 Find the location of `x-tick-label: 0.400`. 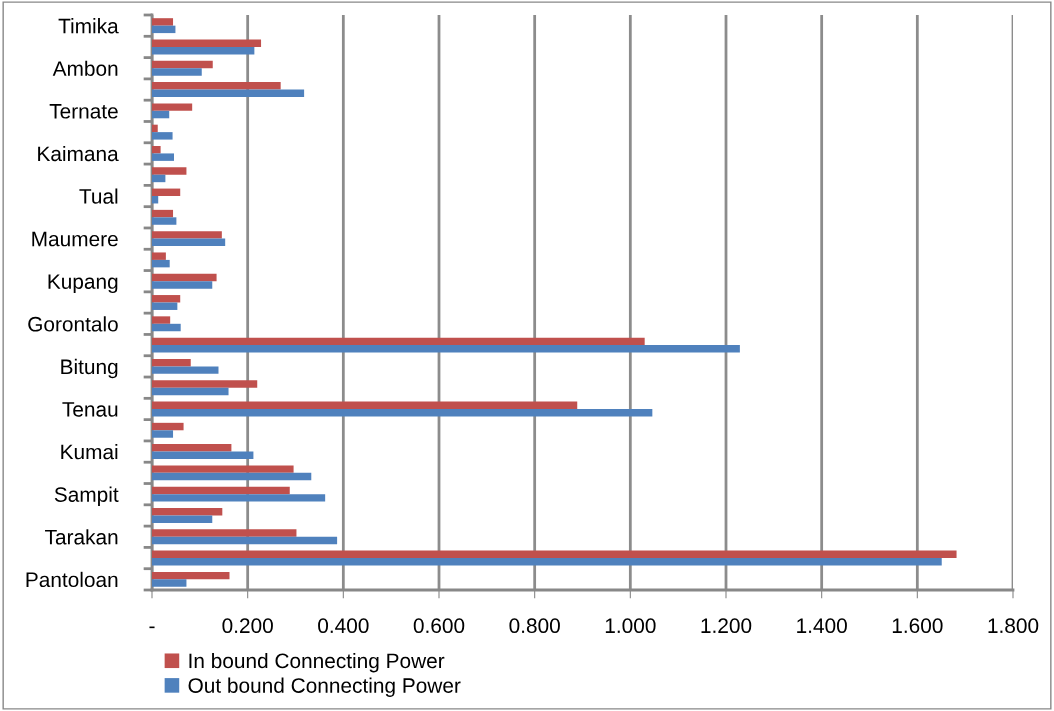

x-tick-label: 0.400 is located at coordinates (343, 626).